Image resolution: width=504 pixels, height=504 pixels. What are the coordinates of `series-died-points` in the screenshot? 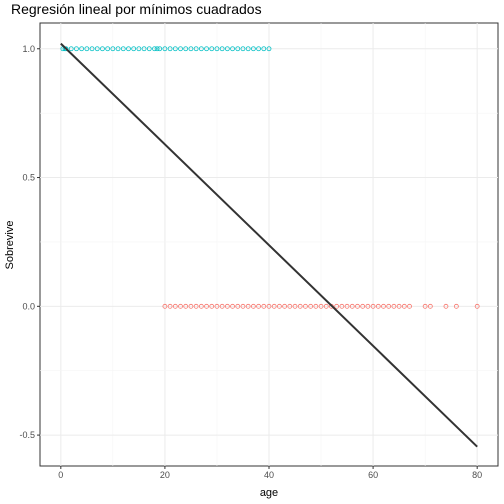 It's located at (321, 306).